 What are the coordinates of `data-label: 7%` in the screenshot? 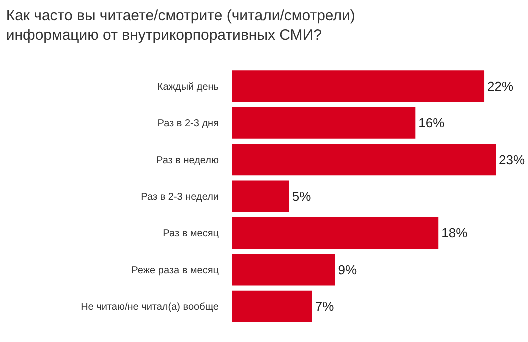 It's located at (325, 306).